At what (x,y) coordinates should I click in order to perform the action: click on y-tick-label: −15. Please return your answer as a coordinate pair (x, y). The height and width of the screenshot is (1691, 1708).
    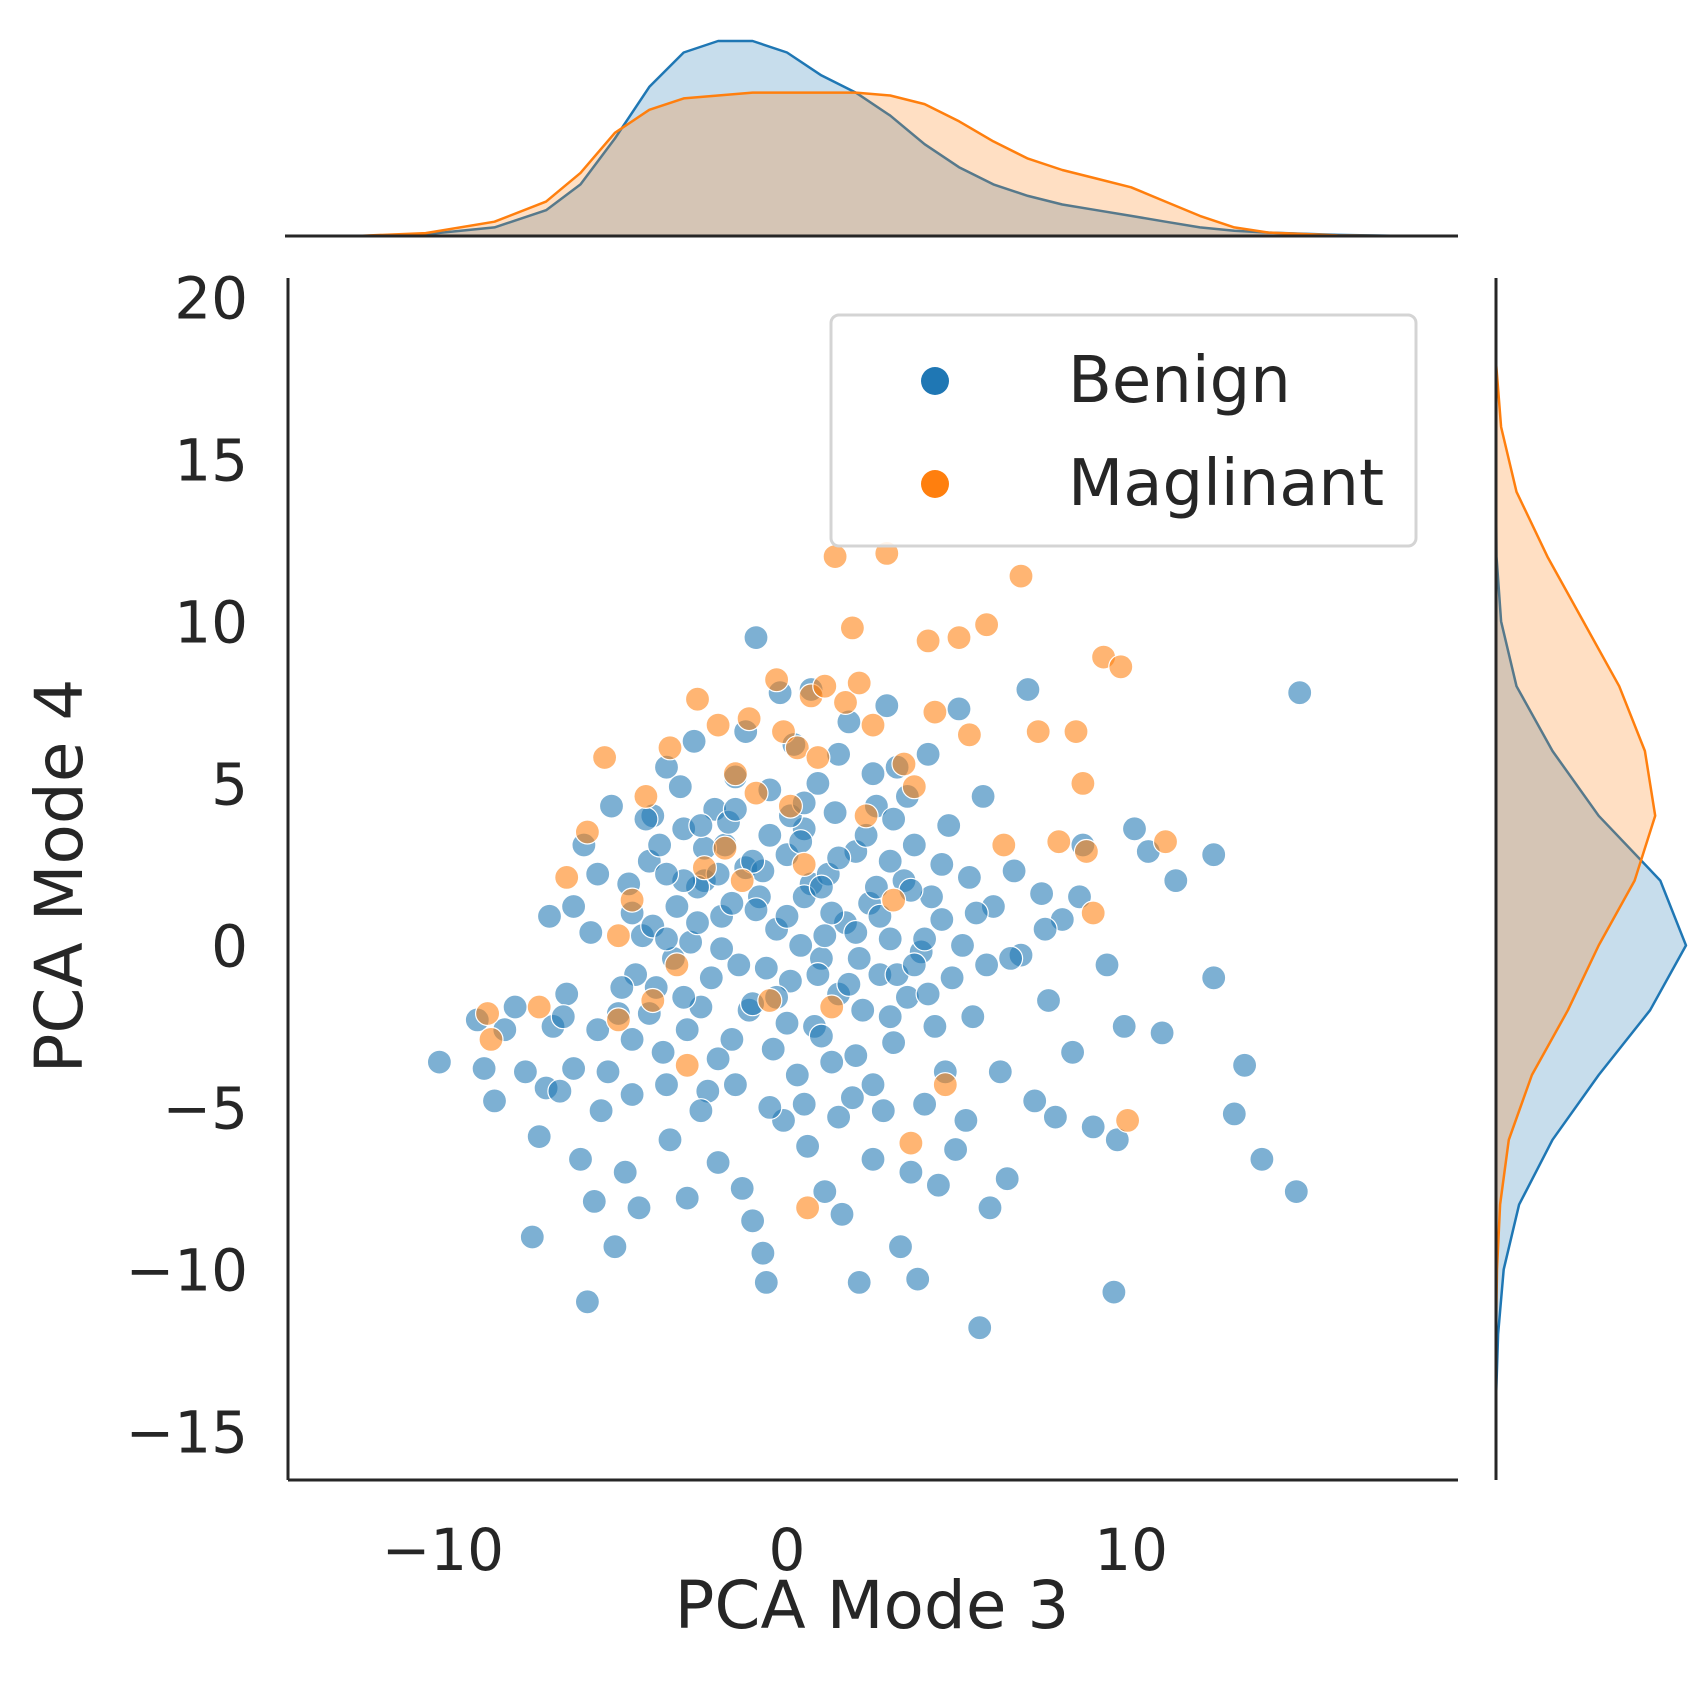
    Looking at the image, I should click on (187, 1432).